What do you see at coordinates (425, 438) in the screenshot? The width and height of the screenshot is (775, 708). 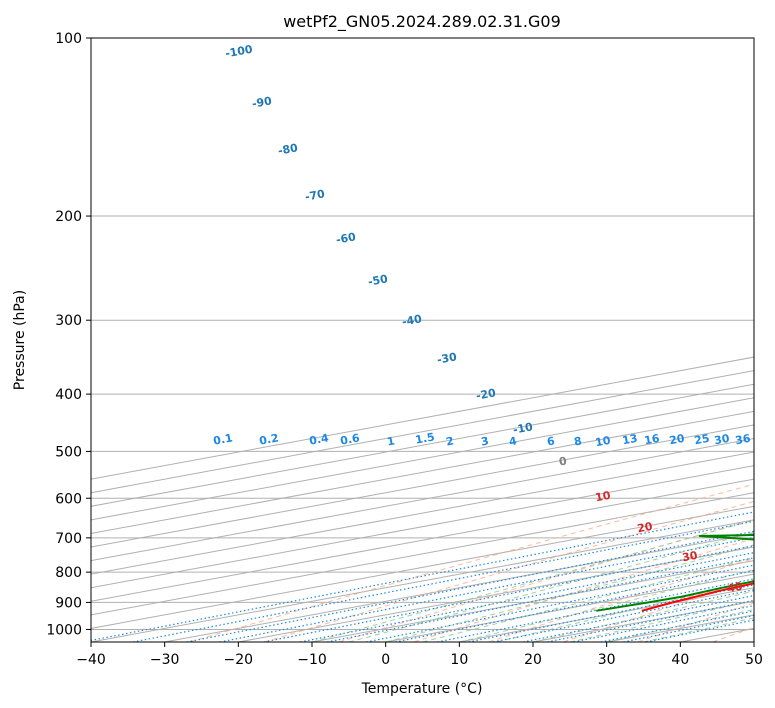 I see `mixing-ratio-label: 1.5` at bounding box center [425, 438].